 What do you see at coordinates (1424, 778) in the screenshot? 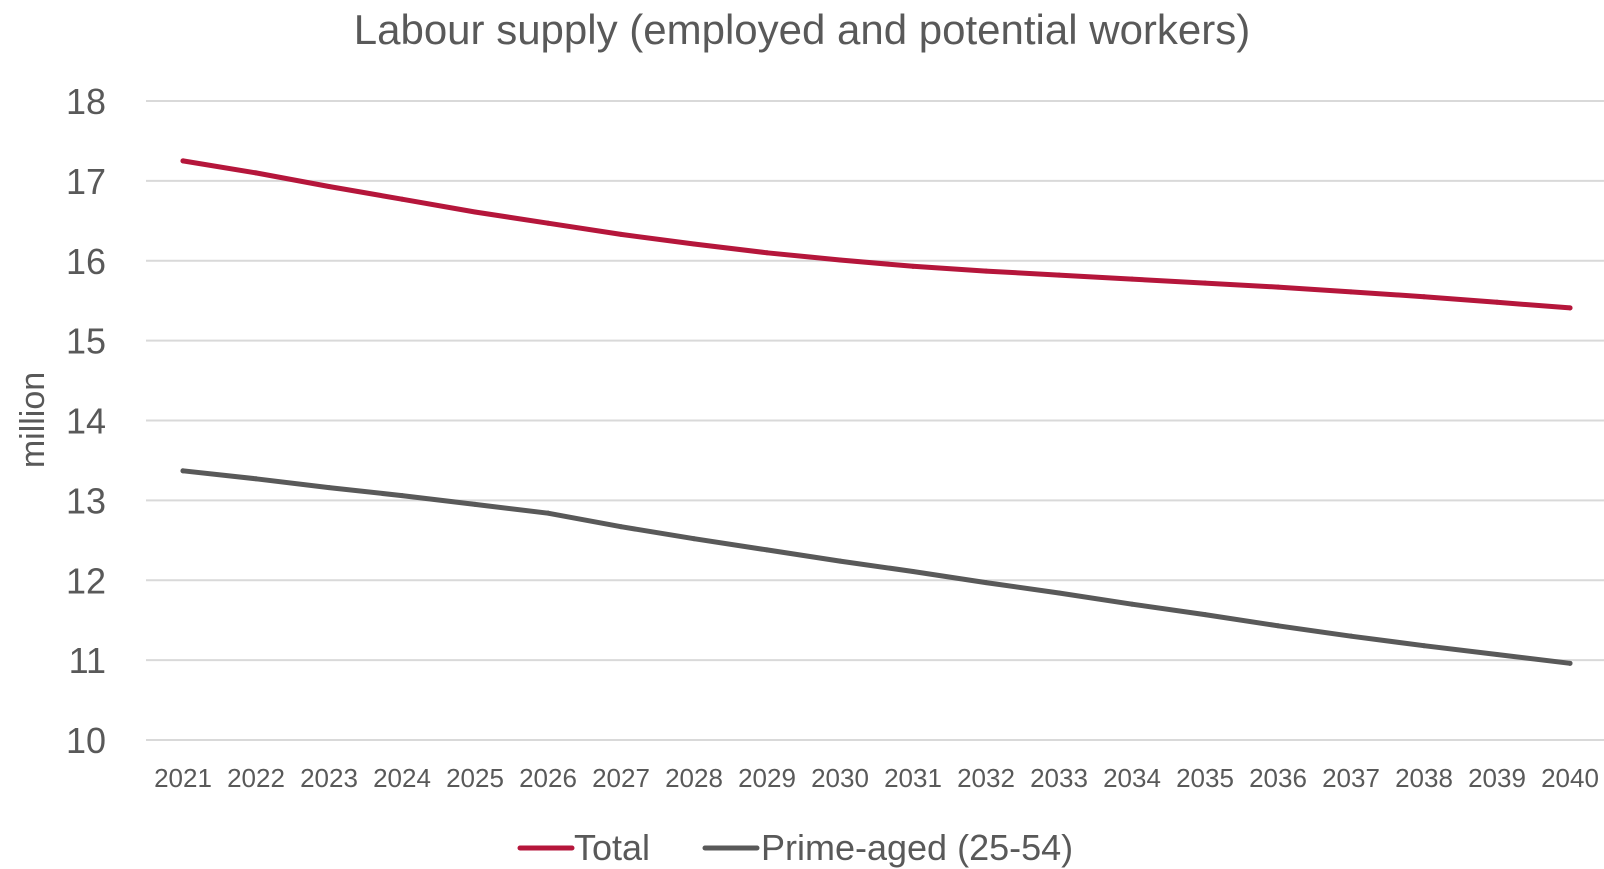
I see `x-tick-label: 2038` at bounding box center [1424, 778].